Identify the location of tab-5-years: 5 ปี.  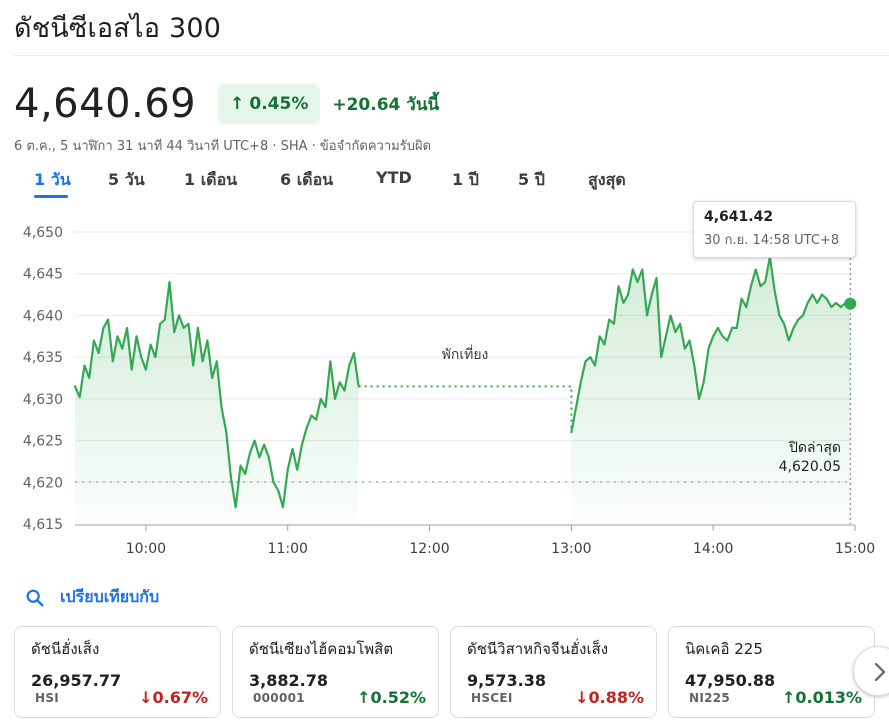
(531, 179).